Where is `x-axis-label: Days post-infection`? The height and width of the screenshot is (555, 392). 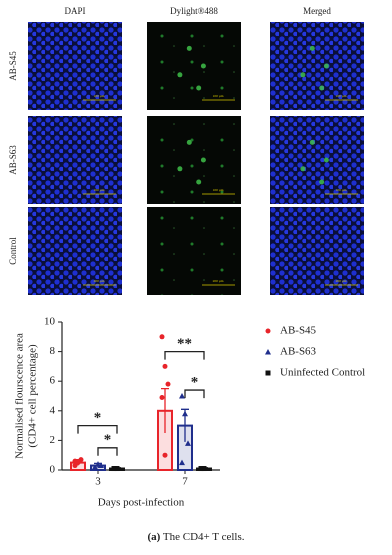
x-axis-label: Days post-infection is located at coordinates (141, 503).